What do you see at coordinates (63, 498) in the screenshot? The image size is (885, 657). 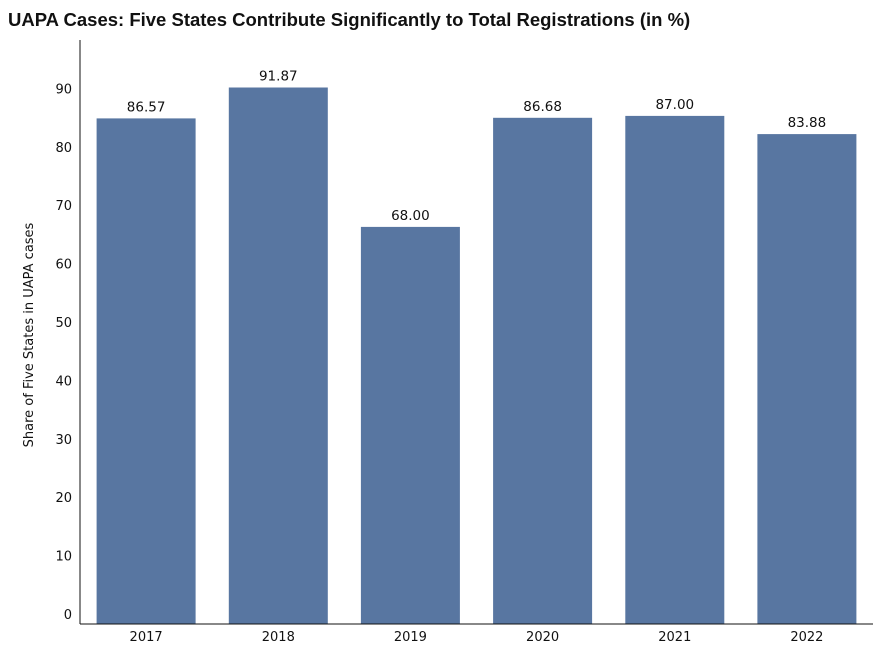 I see `y-tick-label-20: 20` at bounding box center [63, 498].